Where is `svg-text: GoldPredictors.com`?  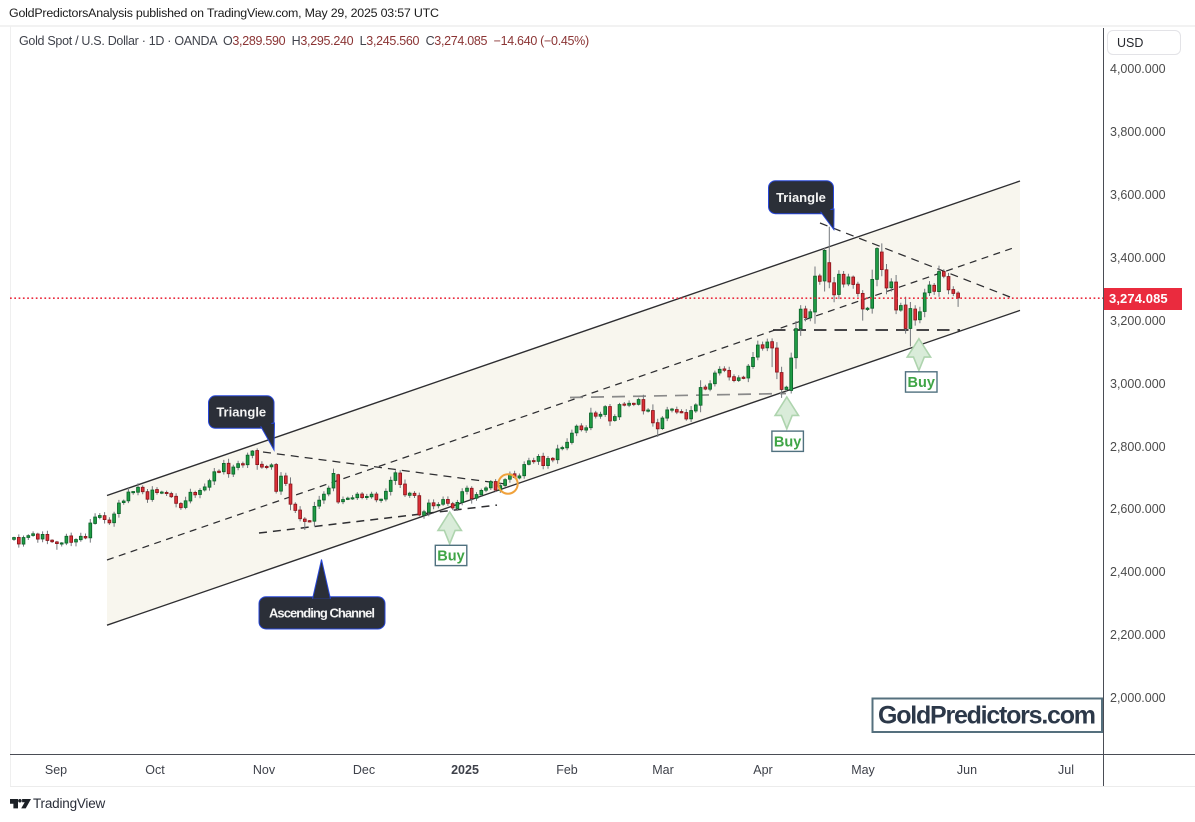
svg-text: GoldPredictors.com is located at coordinates (987, 716).